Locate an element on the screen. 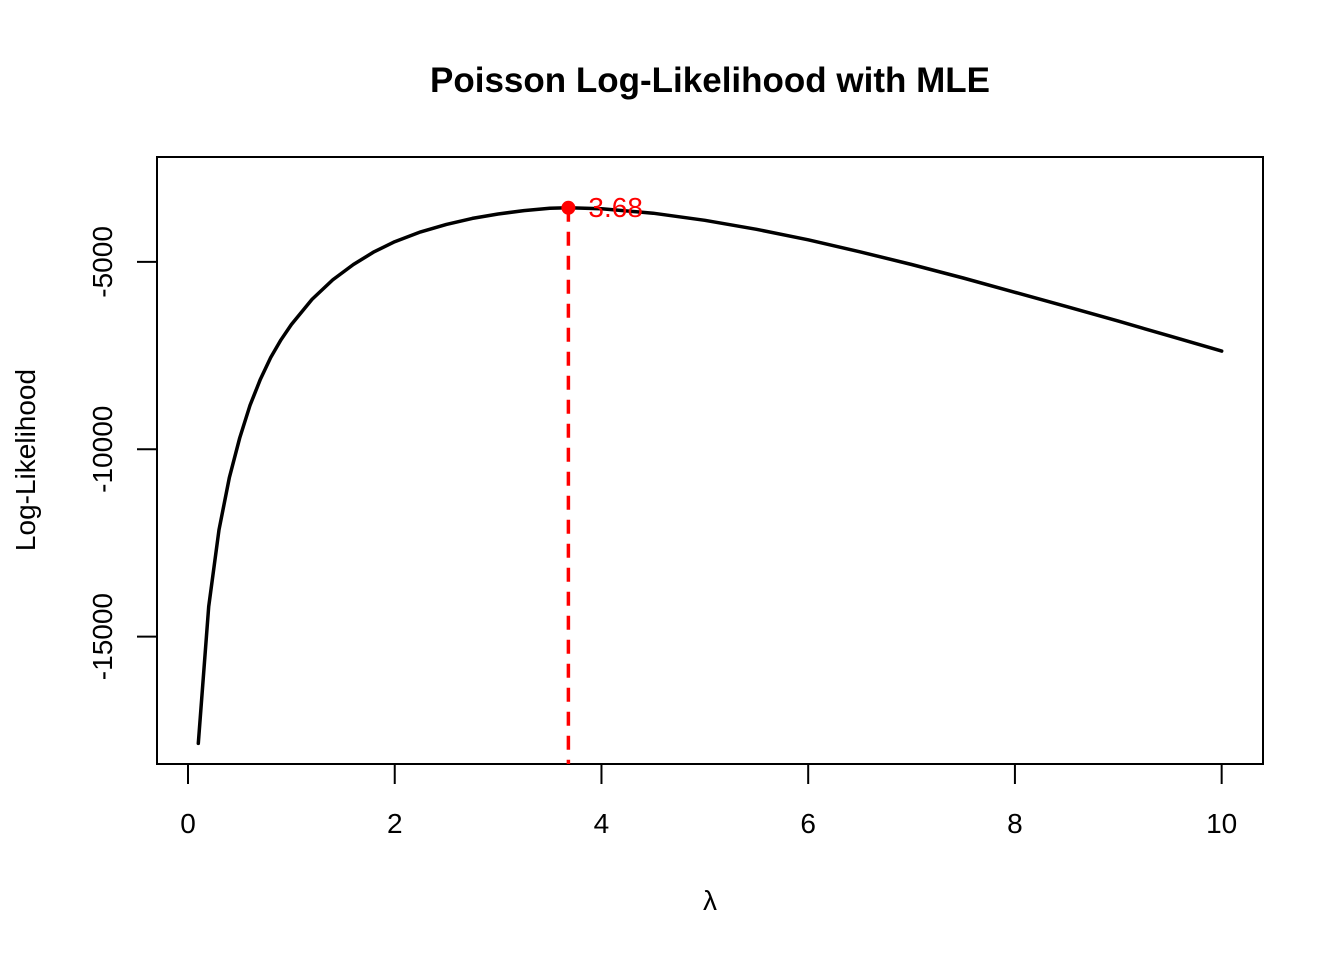 The image size is (1344, 960). x-tick-label: 4 is located at coordinates (602, 823).